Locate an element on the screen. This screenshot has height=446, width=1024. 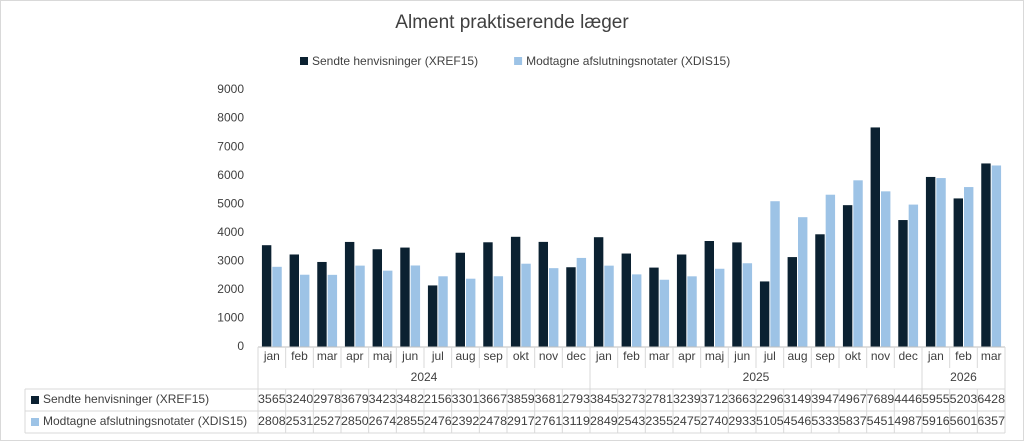
table-value: 2296 is located at coordinates (770, 400).